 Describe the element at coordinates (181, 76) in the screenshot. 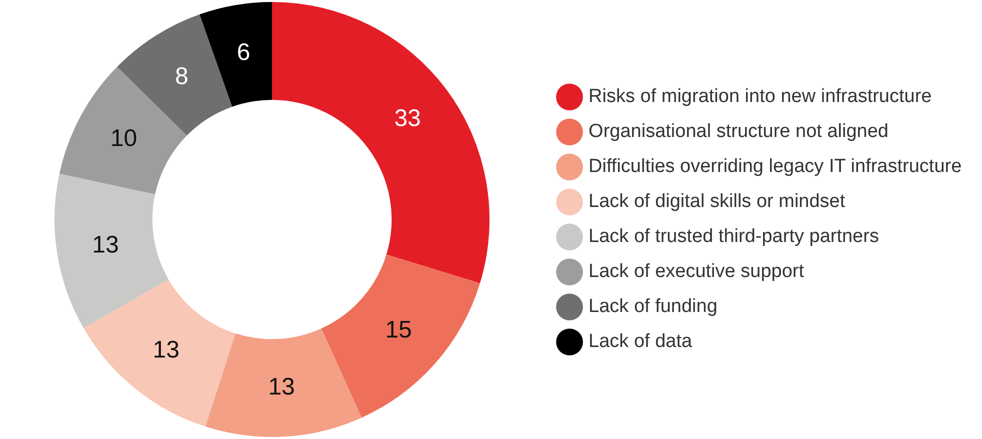

I see `data-label: 8` at that location.